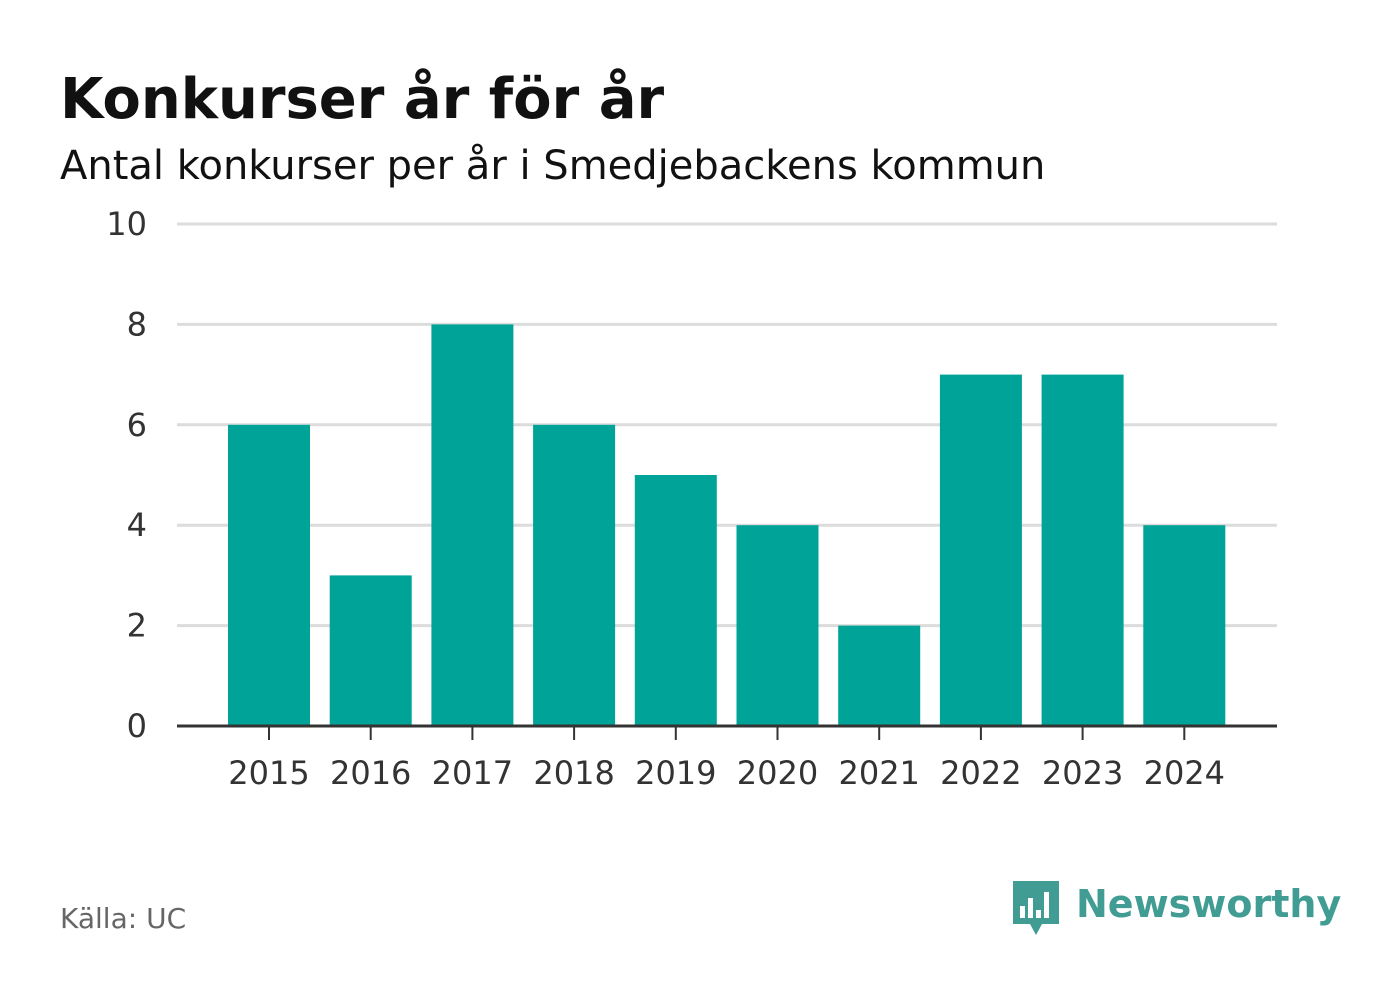 The image size is (1382, 999). What do you see at coordinates (137, 425) in the screenshot?
I see `y-tick-label: 6` at bounding box center [137, 425].